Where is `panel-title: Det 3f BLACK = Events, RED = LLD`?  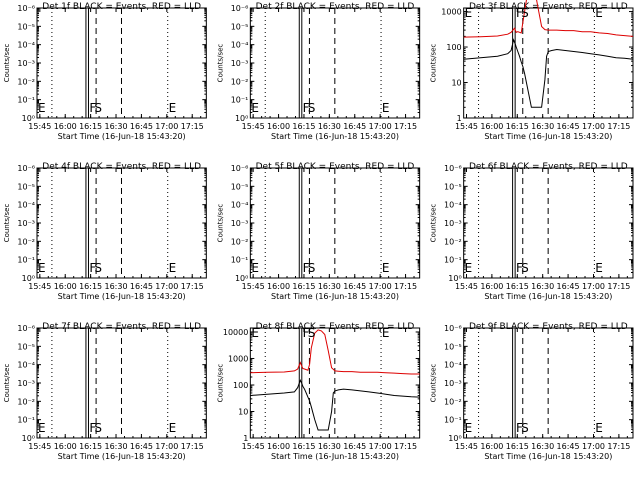 panel-title: Det 3f BLACK = Events, RED = LLD is located at coordinates (548, 7).